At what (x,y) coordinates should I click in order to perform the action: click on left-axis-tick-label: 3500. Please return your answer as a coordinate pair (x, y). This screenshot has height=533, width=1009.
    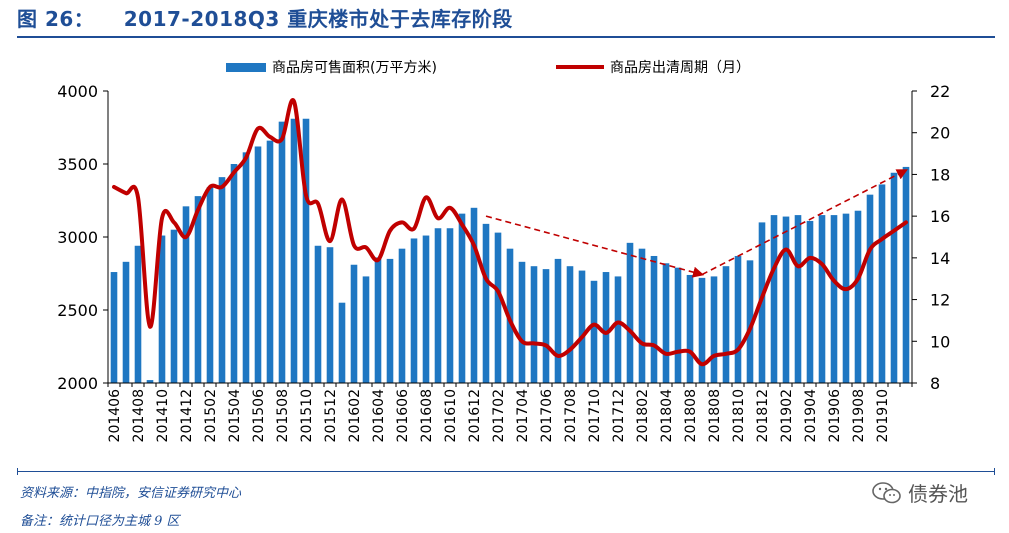
    Looking at the image, I should click on (77, 164).